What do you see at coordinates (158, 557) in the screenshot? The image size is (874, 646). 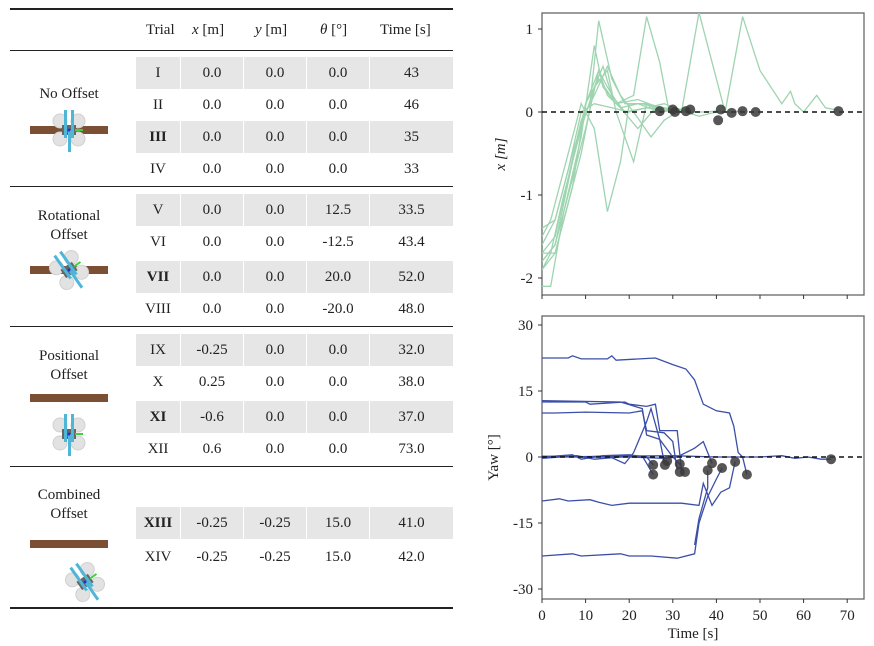 I see `cell-trial: XIV` at bounding box center [158, 557].